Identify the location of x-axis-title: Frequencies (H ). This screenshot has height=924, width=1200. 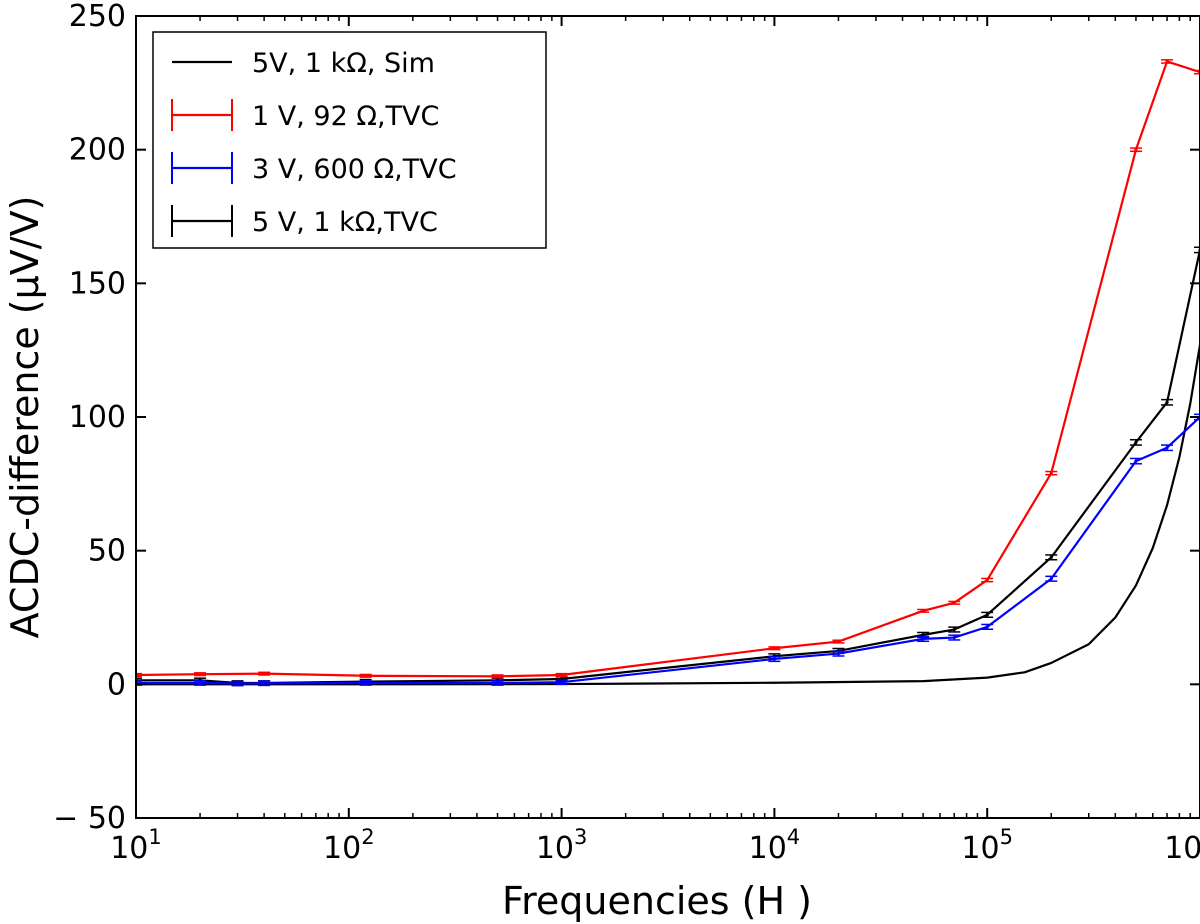
(657, 901).